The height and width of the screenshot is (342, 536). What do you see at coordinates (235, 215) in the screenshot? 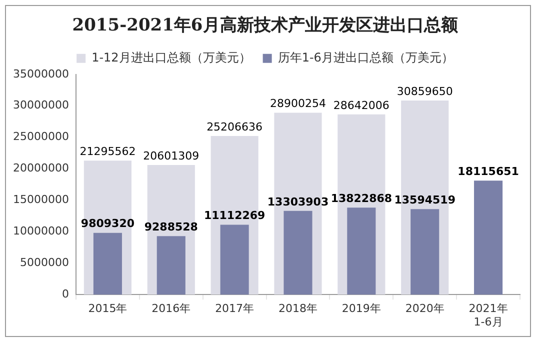
I see `data-label: 11112269` at bounding box center [235, 215].